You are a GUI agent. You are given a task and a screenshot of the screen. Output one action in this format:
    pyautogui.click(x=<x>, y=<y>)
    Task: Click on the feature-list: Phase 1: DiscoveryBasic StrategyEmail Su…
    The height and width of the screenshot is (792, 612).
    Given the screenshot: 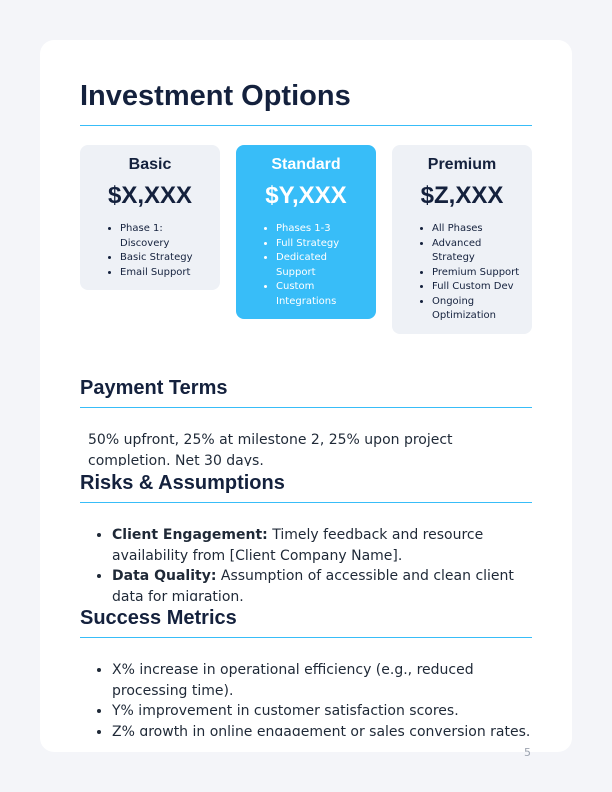 What is the action you would take?
    pyautogui.click(x=150, y=251)
    